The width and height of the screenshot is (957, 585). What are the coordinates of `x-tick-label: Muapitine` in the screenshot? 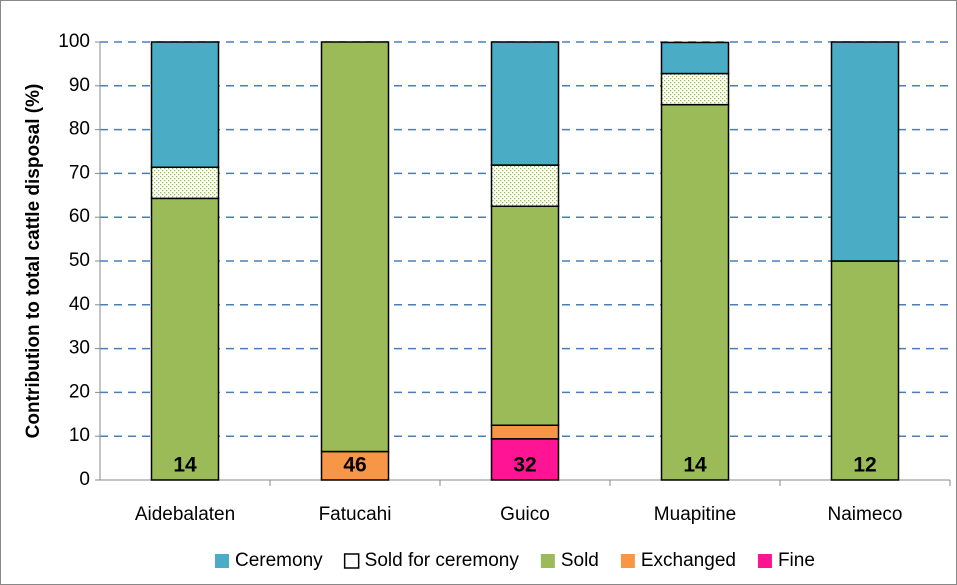 It's located at (695, 514).